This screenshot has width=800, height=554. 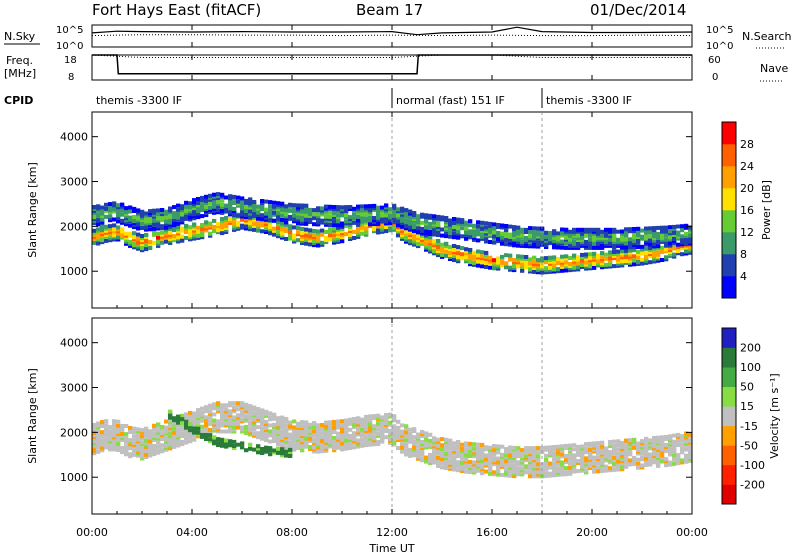 I want to click on x-tick-label: 04:00, so click(x=192, y=532).